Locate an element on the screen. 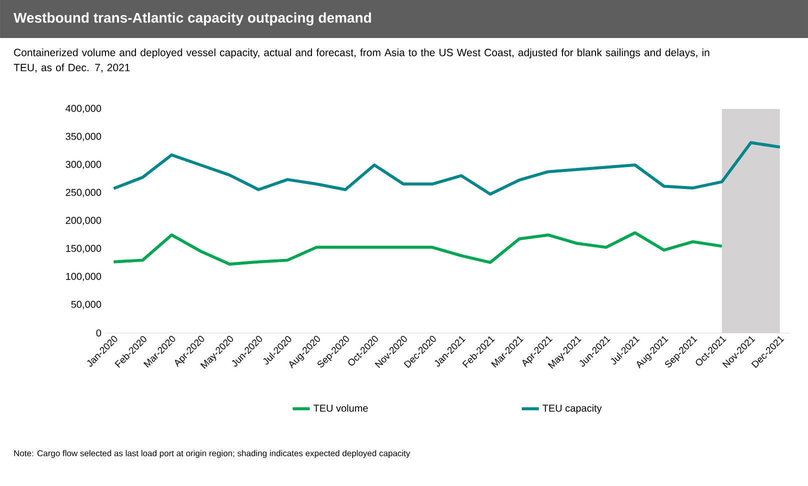 The image size is (808, 486). y-tick-label: 0 is located at coordinates (99, 333).